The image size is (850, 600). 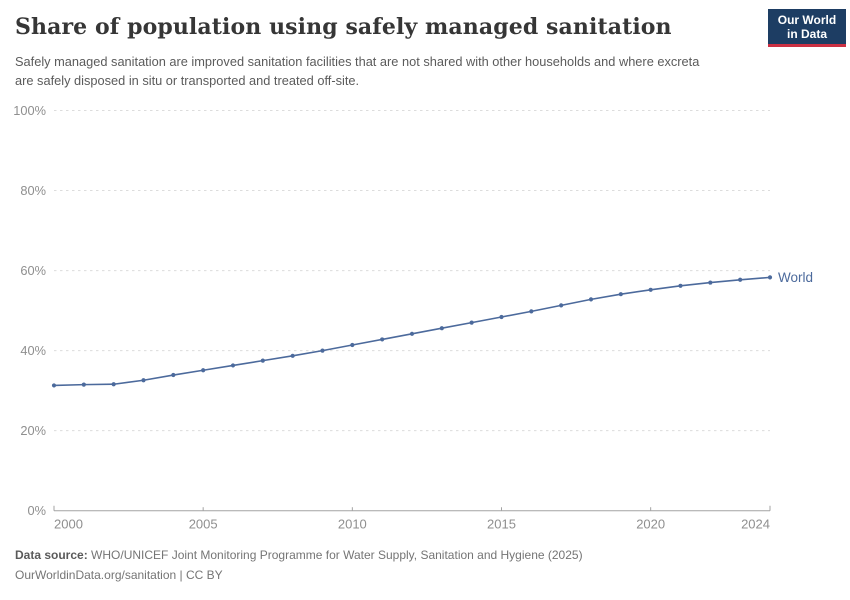 I want to click on y-tick-label: 40%, so click(x=33, y=350).